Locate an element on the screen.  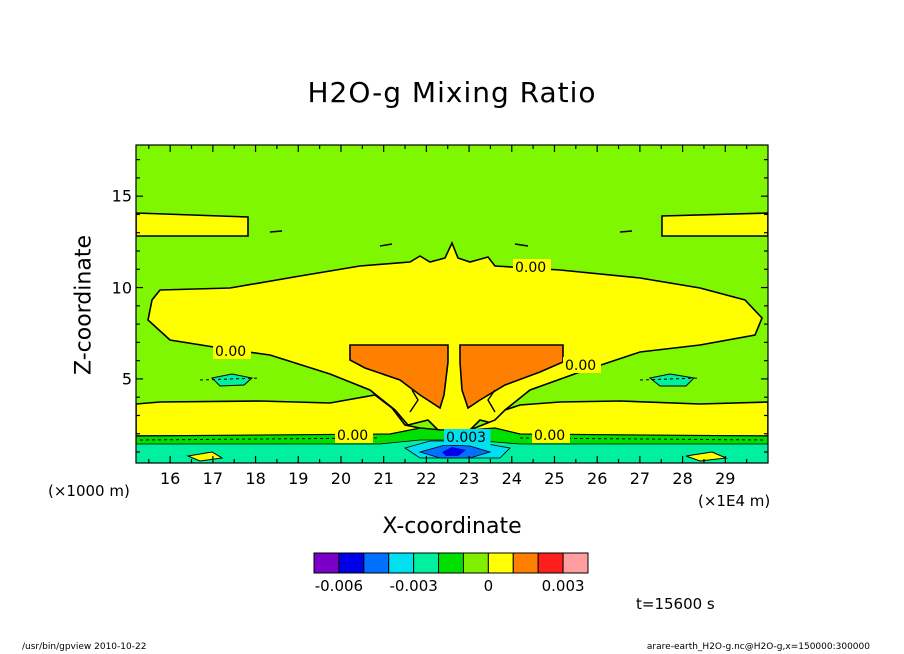
dash-contour is located at coordinates (452, 409).